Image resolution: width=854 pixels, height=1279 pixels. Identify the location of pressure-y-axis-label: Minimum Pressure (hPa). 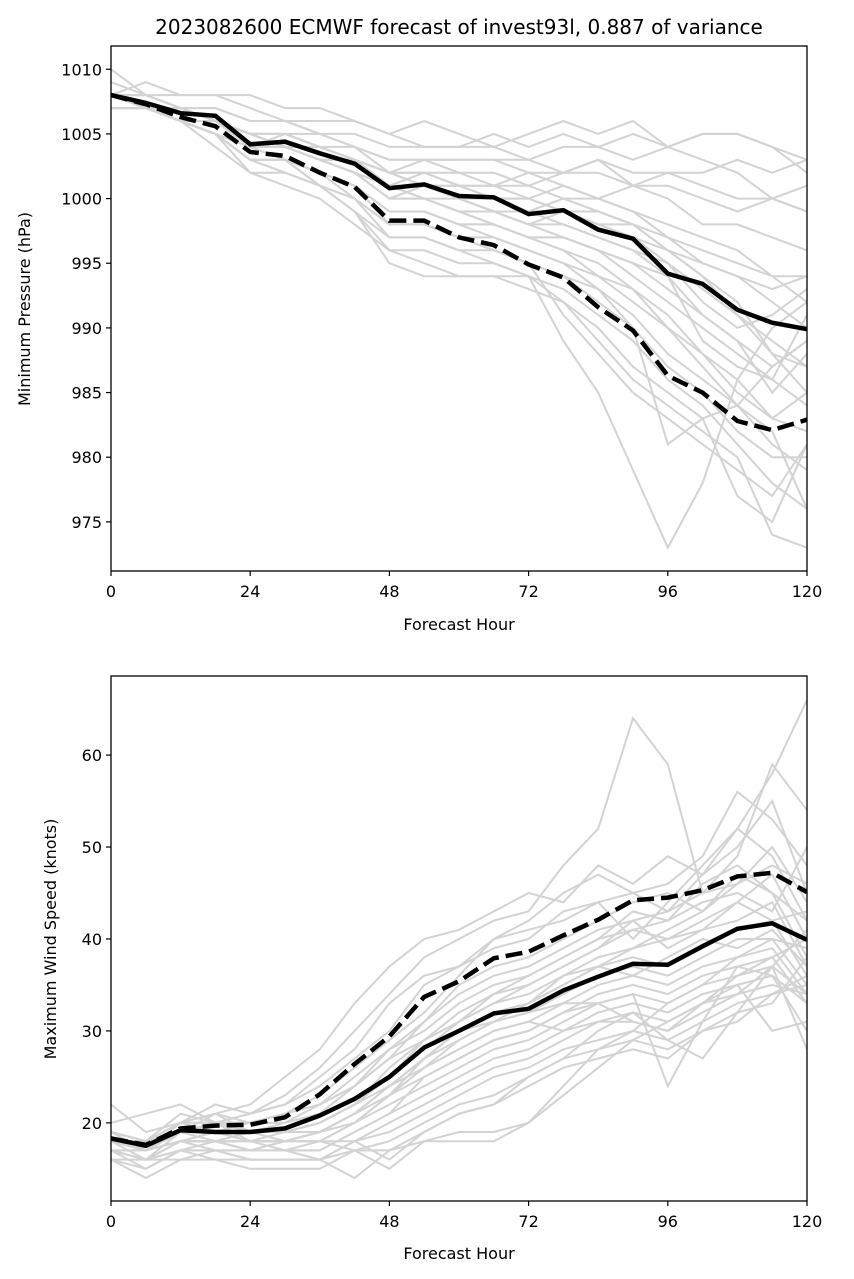
(24, 309).